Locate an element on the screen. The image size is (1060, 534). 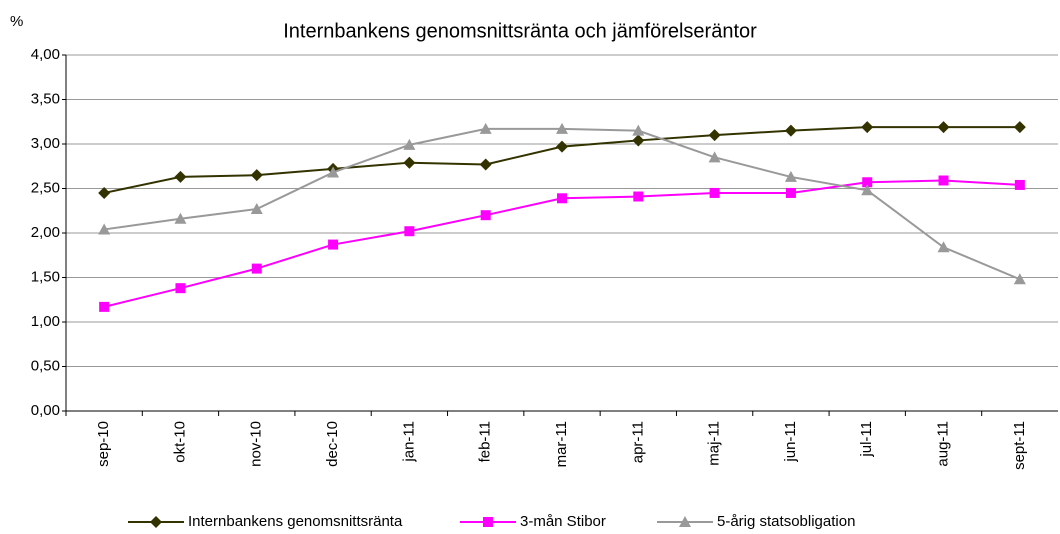
x-tick-label: aug-11 is located at coordinates (943, 444).